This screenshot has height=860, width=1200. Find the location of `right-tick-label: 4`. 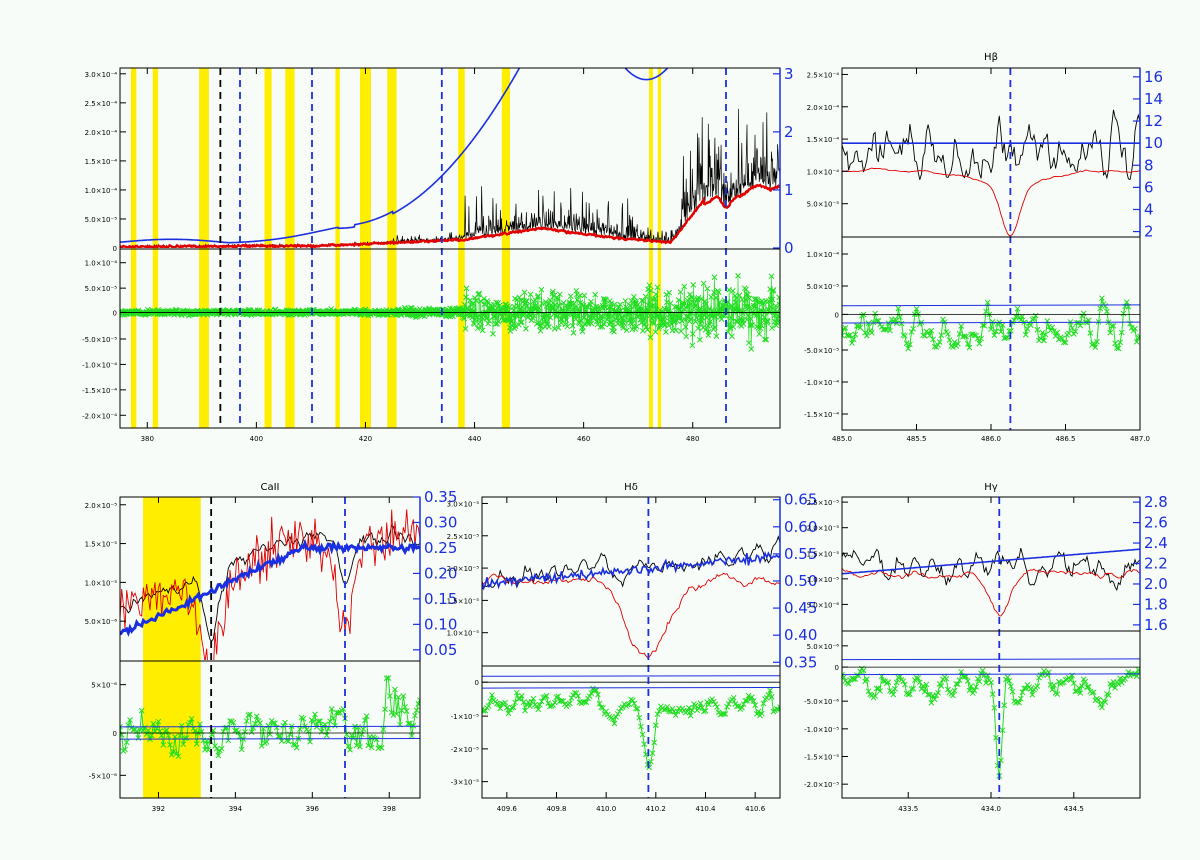

right-tick-label: 4 is located at coordinates (1149, 209).